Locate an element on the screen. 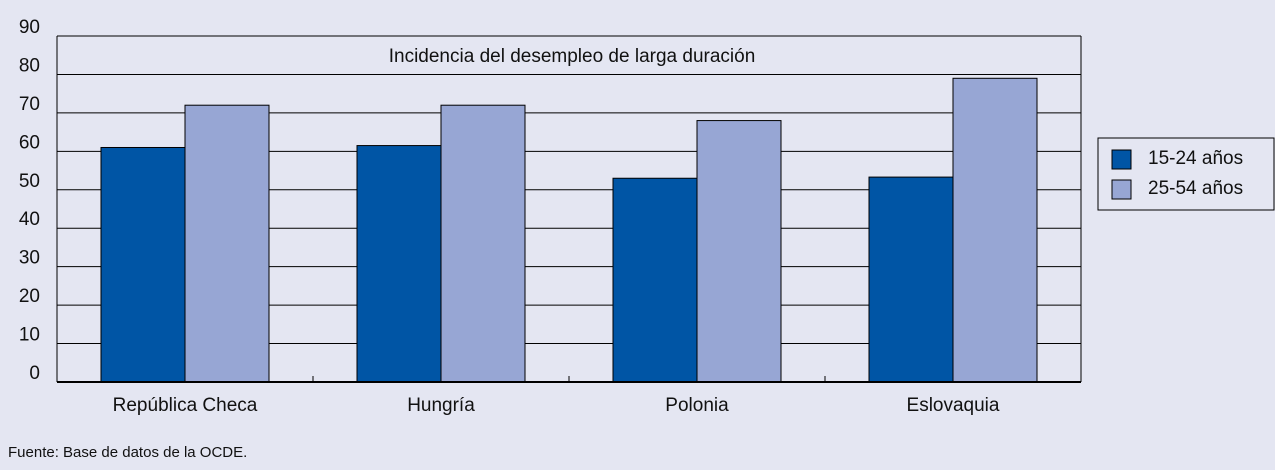 The height and width of the screenshot is (470, 1275). x-tick-label: Polonia is located at coordinates (697, 405).